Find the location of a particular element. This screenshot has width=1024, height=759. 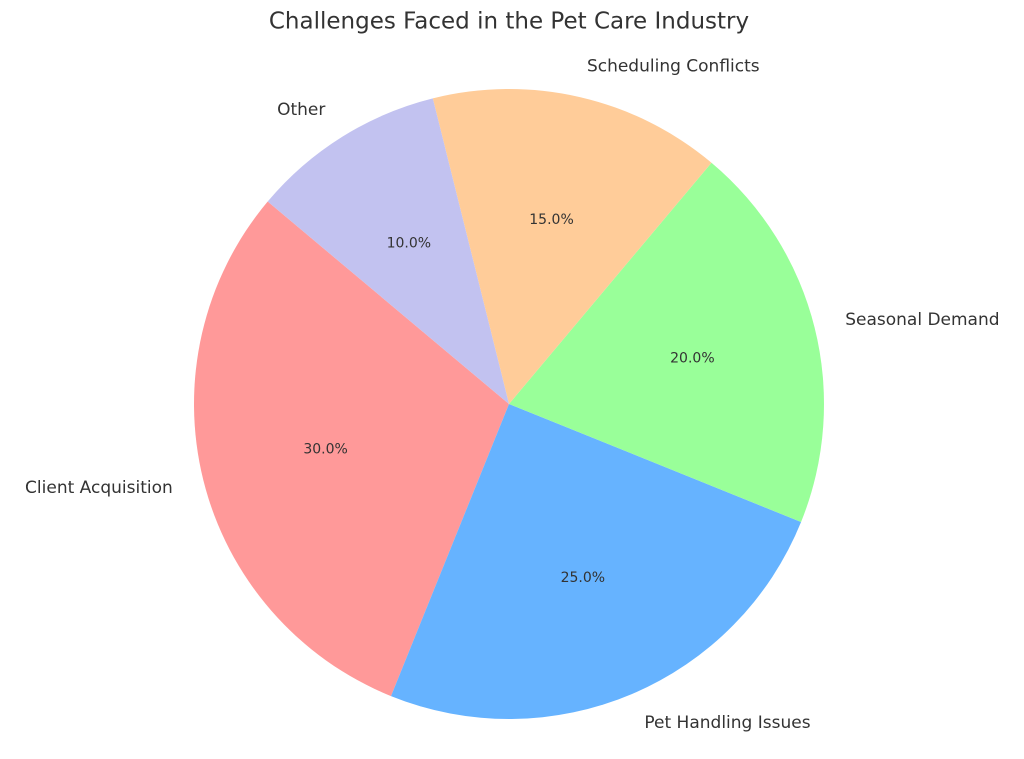

slice-label: Other is located at coordinates (301, 110).